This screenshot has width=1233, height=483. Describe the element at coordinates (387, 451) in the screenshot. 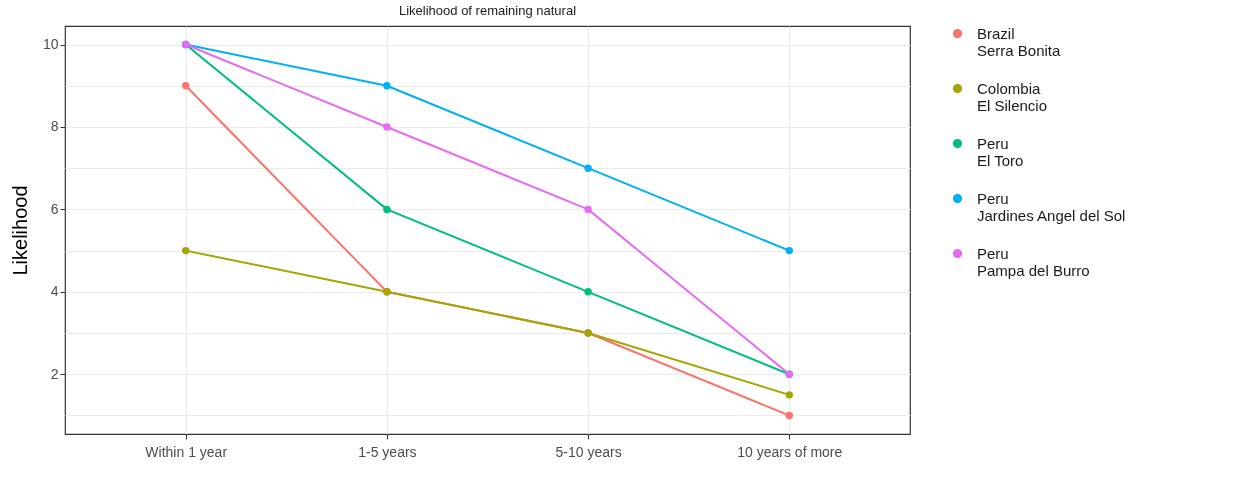

I see `x-tick-label: 1-5 years` at that location.